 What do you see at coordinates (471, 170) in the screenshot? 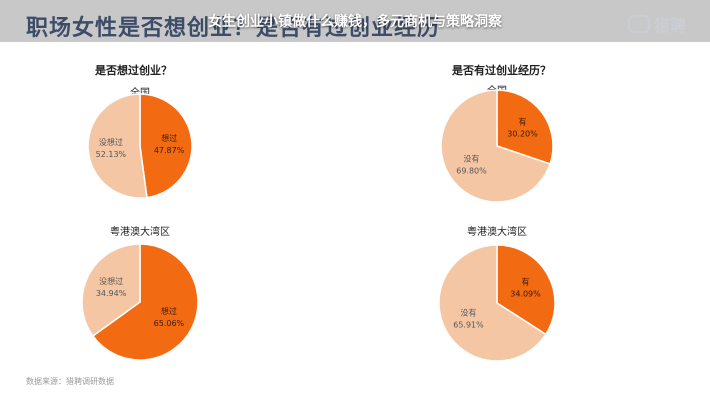
I see `slice-value: 69.80%` at bounding box center [471, 170].